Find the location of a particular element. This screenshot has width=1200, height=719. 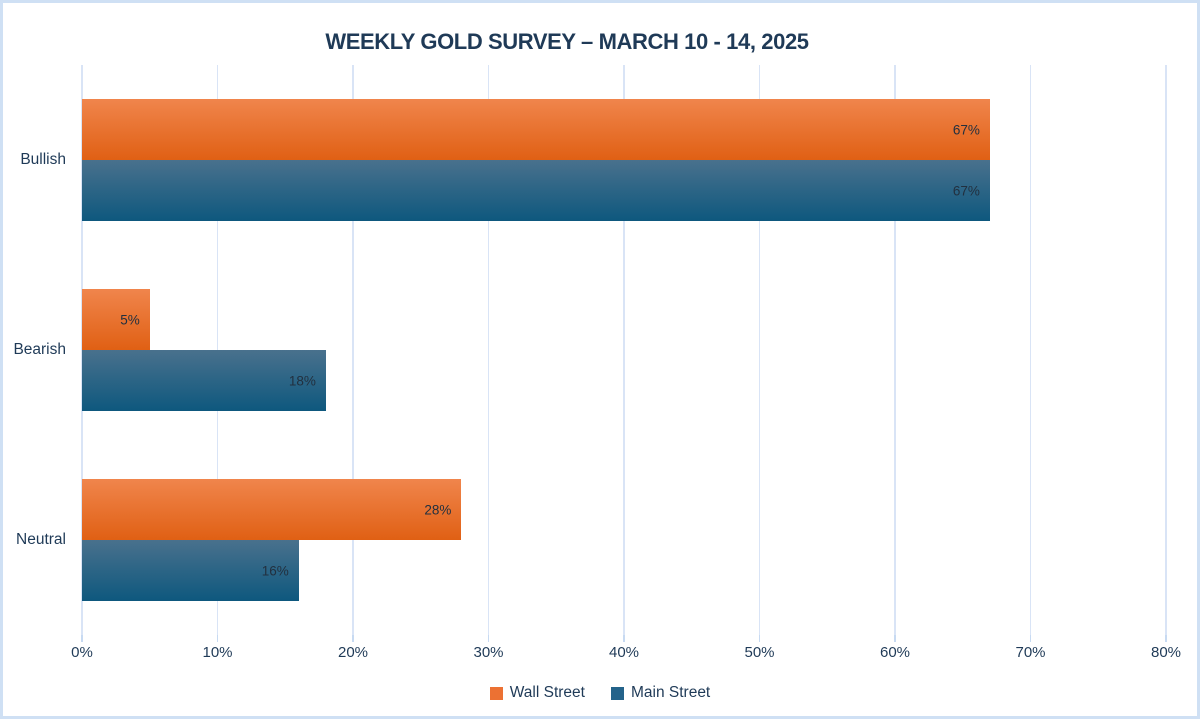

legend: Wall Street Main Street is located at coordinates (600, 693).